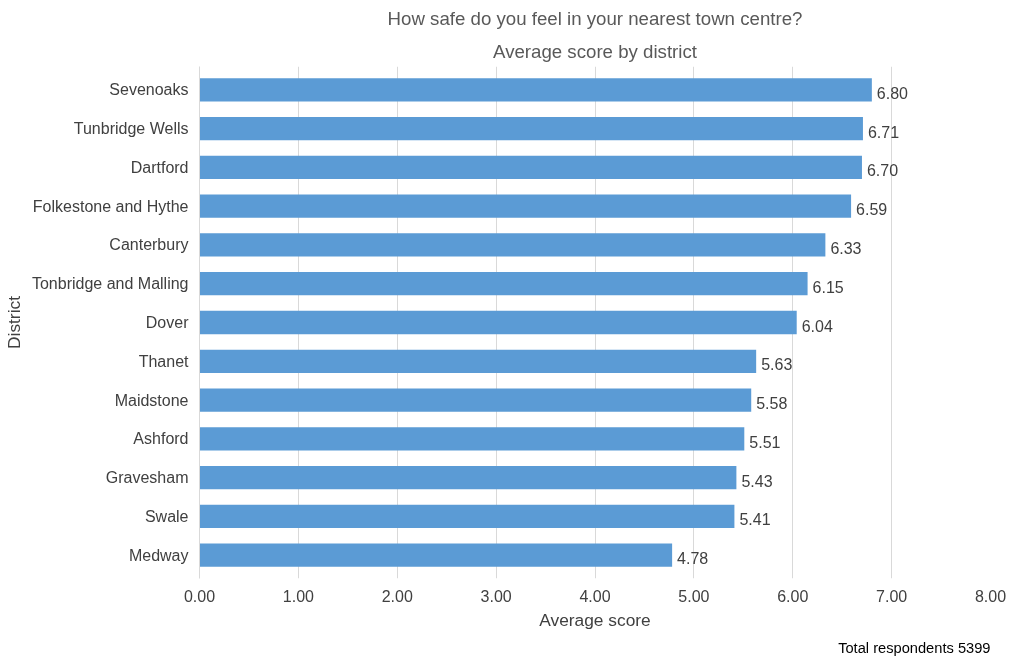 This screenshot has height=668, width=1030. Describe the element at coordinates (298, 596) in the screenshot. I see `x-tick-label: 1.00` at that location.